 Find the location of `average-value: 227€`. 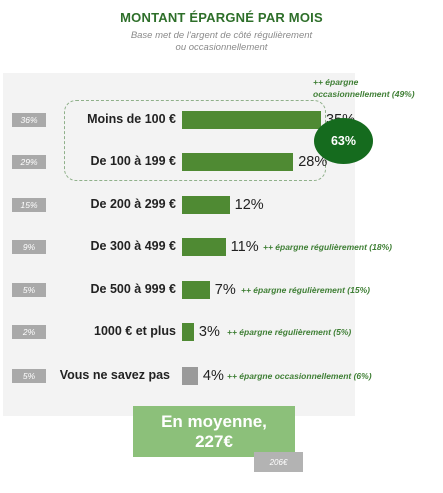

average-value: 227€ is located at coordinates (214, 441).